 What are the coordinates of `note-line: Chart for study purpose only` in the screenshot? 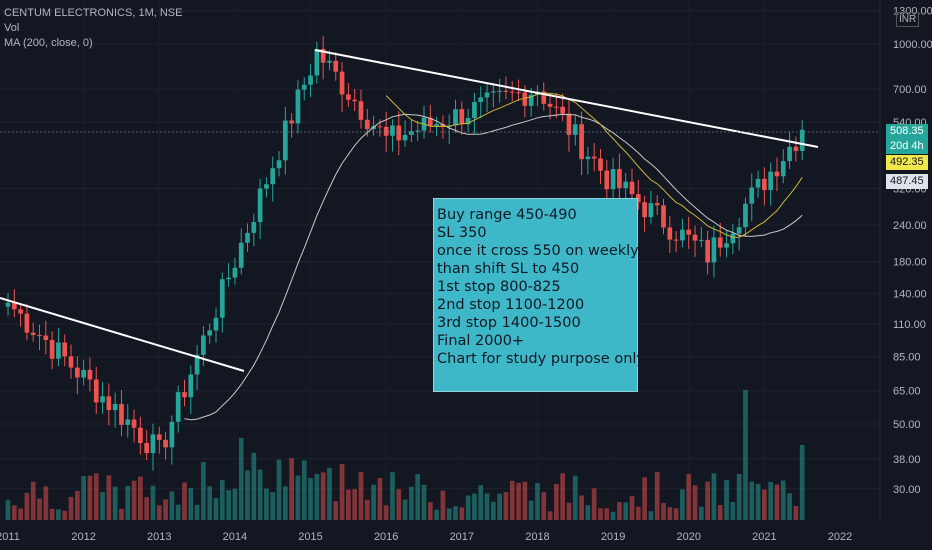 It's located at (541, 359).